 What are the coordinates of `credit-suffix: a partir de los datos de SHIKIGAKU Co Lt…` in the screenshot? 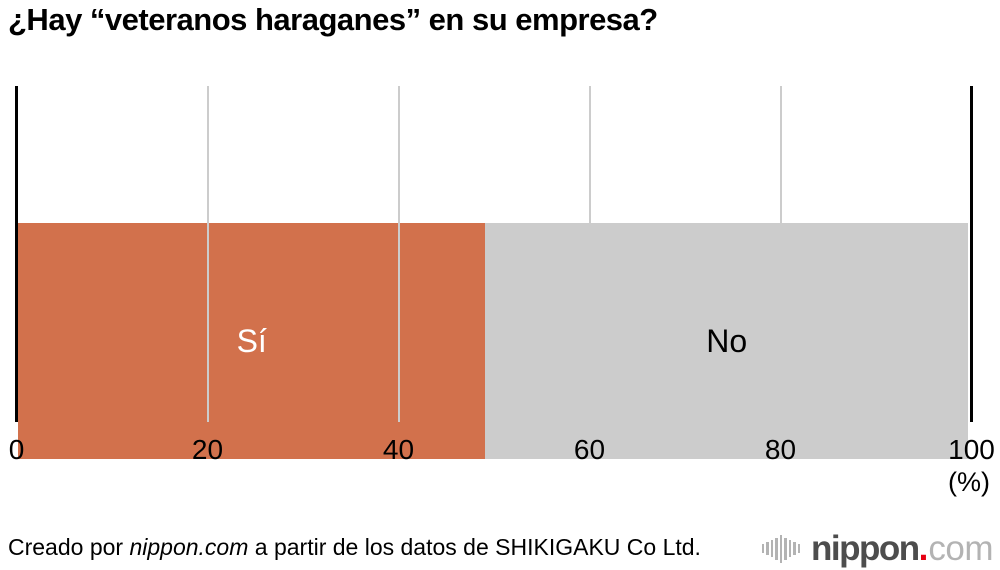 It's located at (474, 547).